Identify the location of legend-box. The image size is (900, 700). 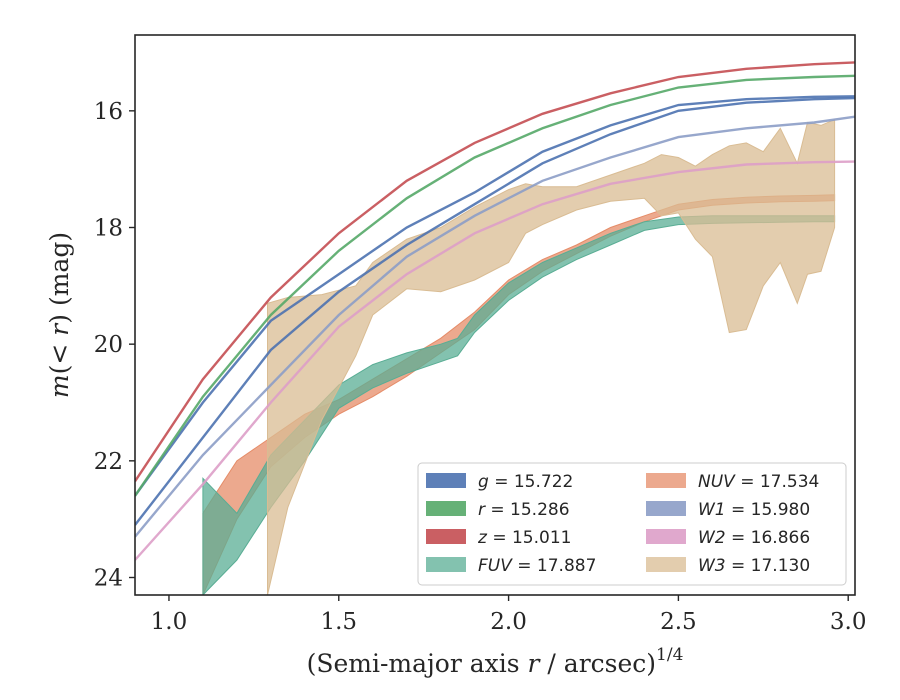
(632, 524).